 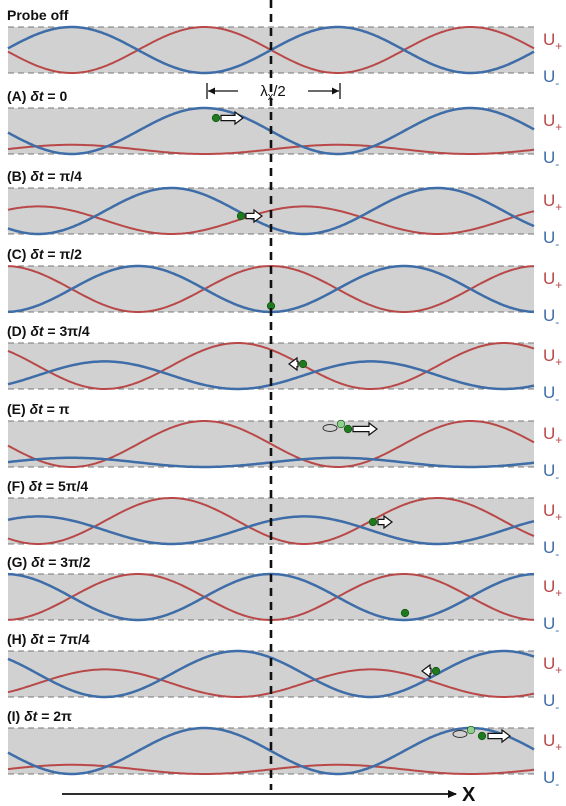 I want to click on atom-d, so click(x=303, y=364).